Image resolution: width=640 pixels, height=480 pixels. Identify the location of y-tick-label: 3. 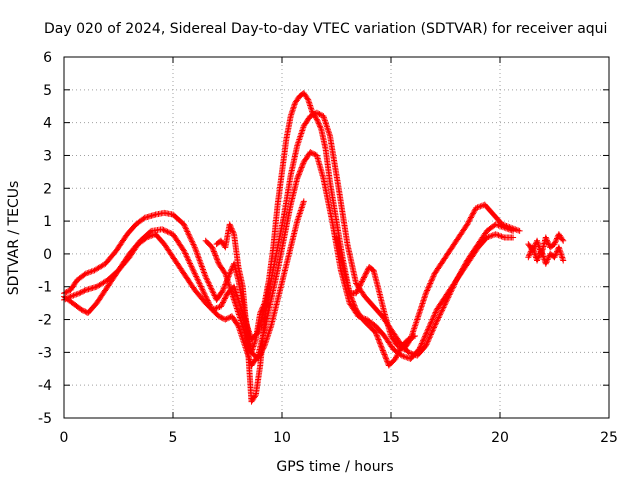
(47, 156).